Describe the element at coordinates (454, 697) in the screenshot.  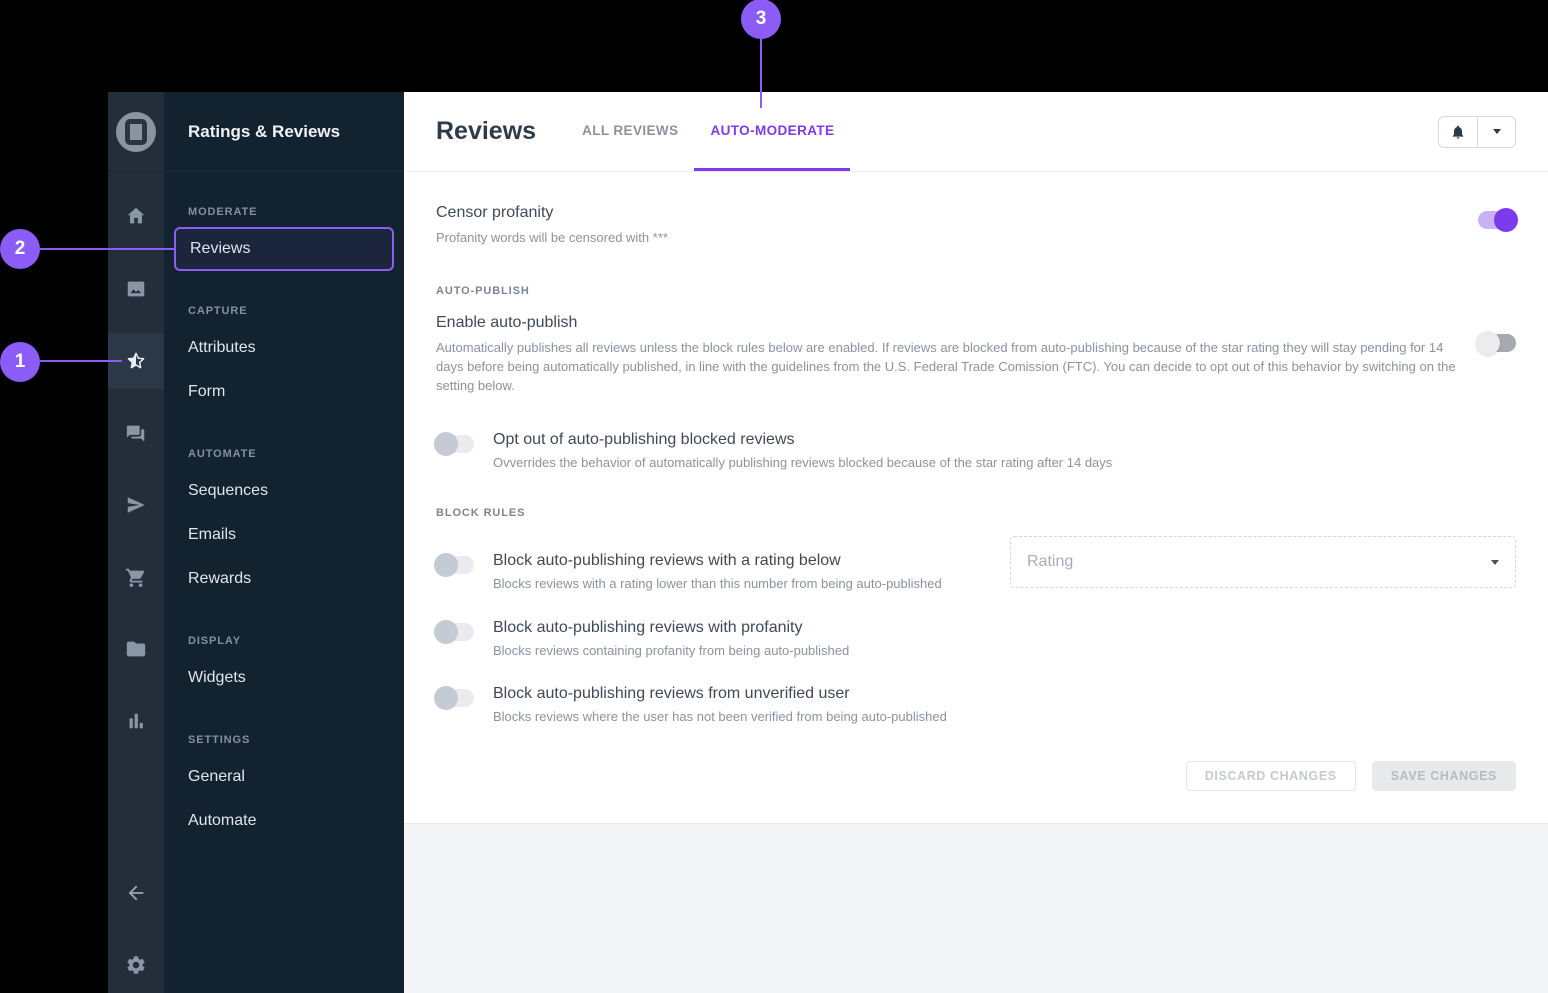
I see `block-unverified-toggle` at that location.